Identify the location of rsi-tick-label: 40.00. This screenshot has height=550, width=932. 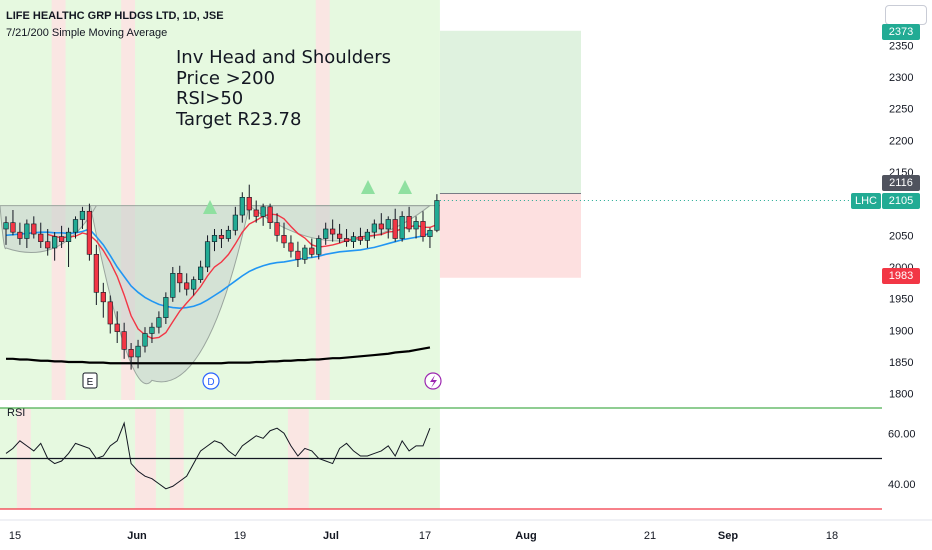
(902, 485).